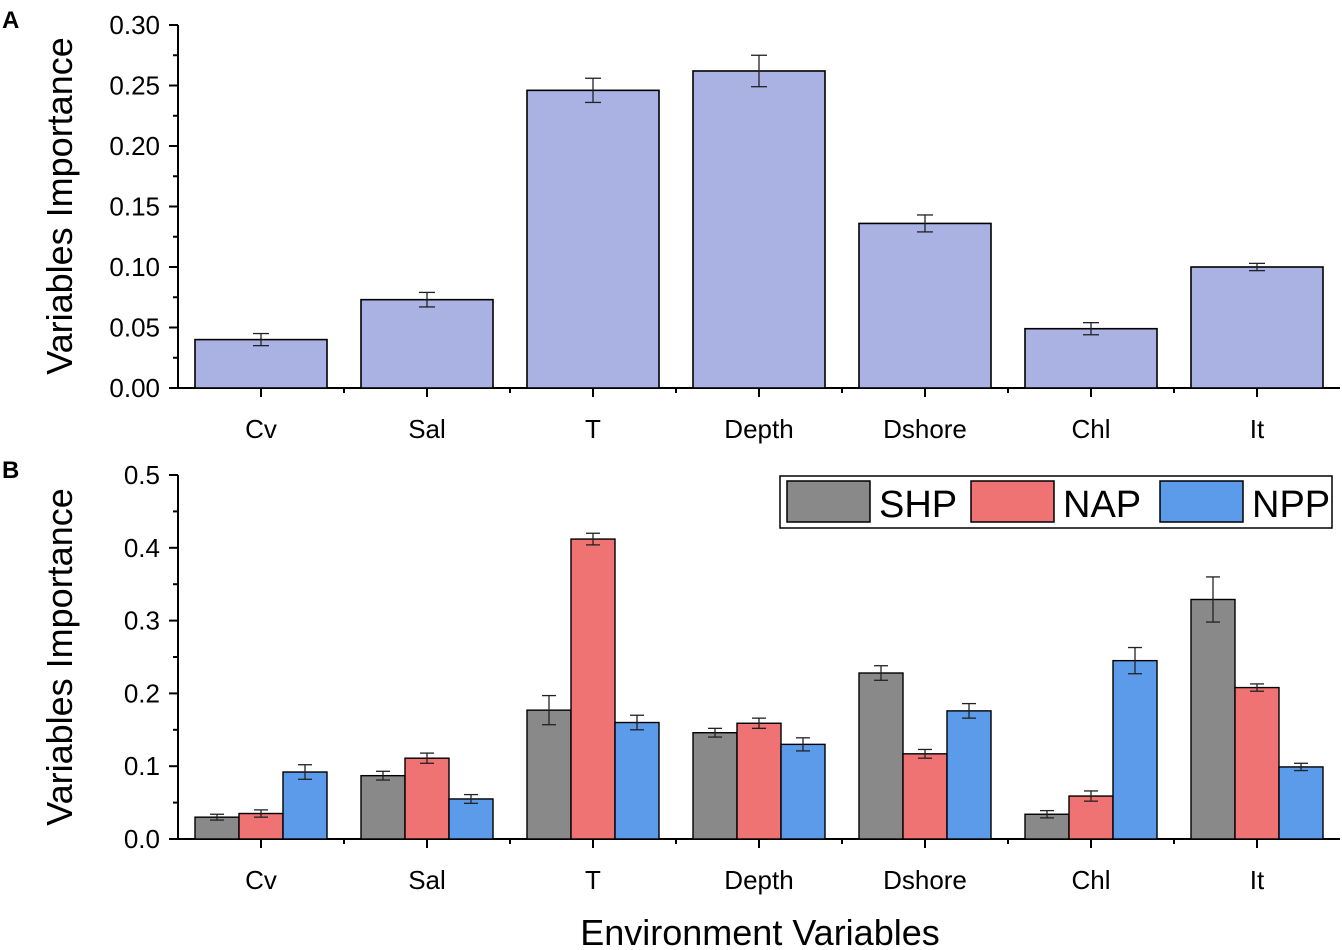 This screenshot has height=950, width=1342. I want to click on panel-a-bar-chl, so click(1091, 358).